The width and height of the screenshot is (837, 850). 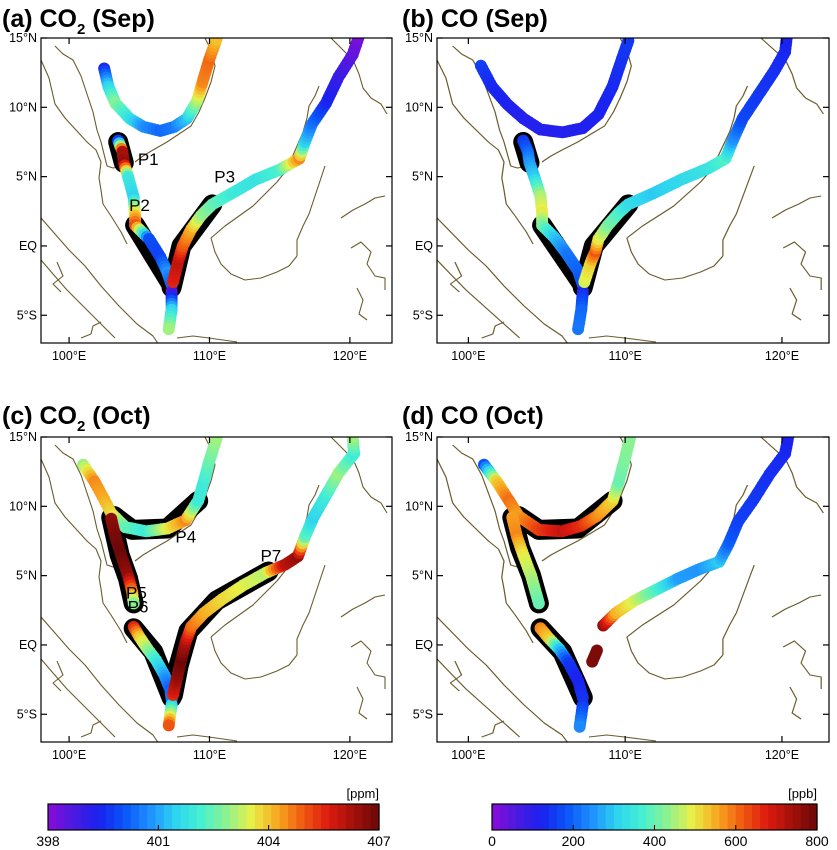 I want to click on colorbar-tick-label: 401, so click(x=159, y=841).